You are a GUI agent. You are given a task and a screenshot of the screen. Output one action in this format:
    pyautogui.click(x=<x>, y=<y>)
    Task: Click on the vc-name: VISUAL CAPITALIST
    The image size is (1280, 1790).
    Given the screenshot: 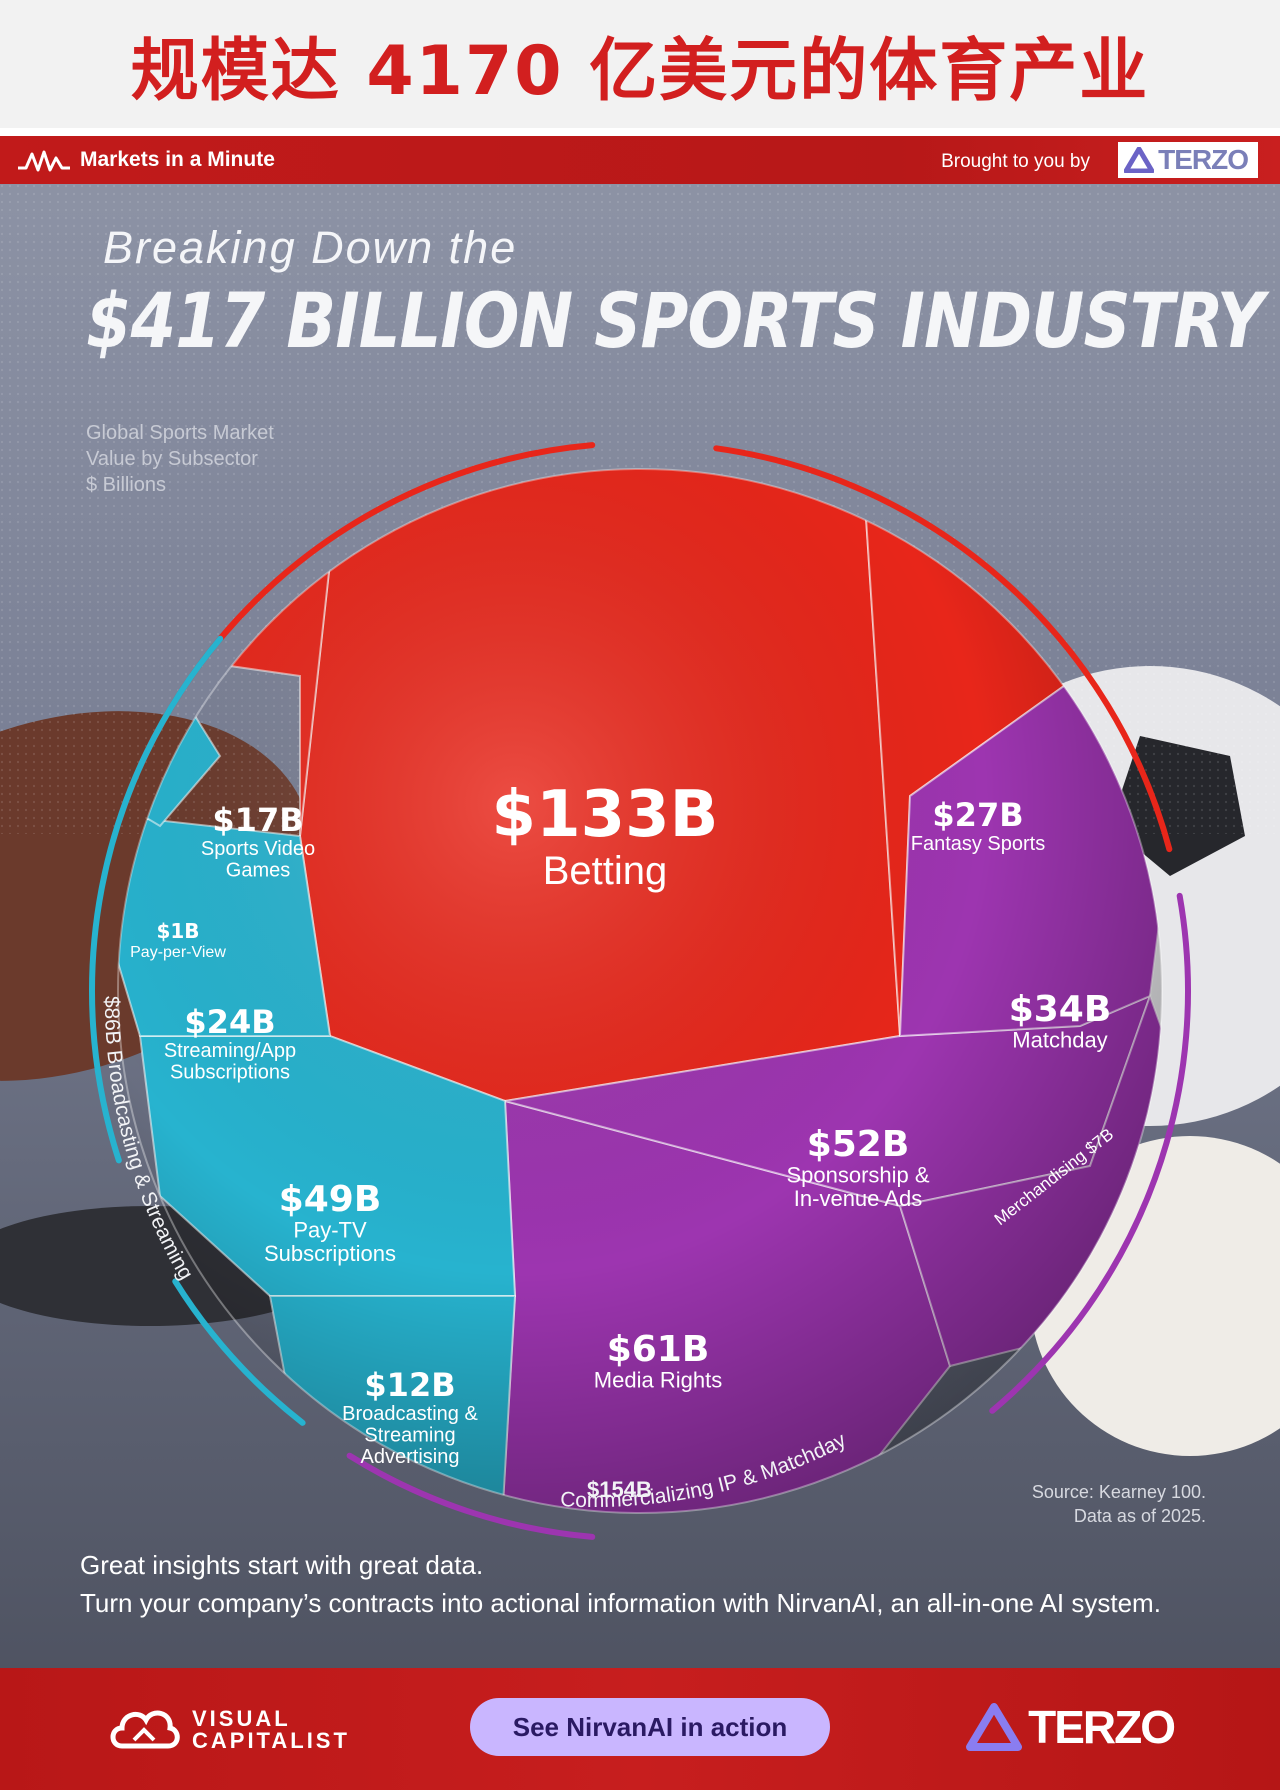 What is the action you would take?
    pyautogui.click(x=271, y=1730)
    